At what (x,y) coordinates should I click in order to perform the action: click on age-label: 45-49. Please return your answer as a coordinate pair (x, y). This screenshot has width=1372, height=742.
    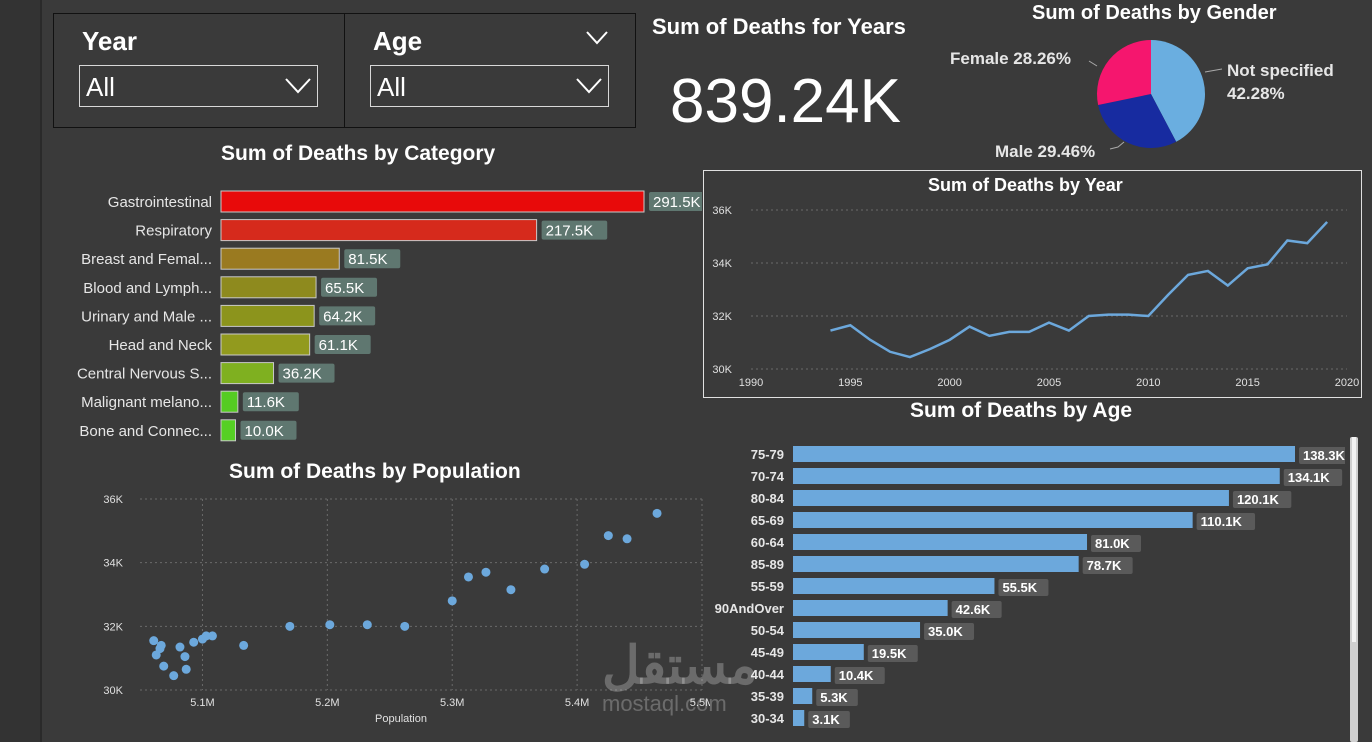
    Looking at the image, I should click on (767, 652).